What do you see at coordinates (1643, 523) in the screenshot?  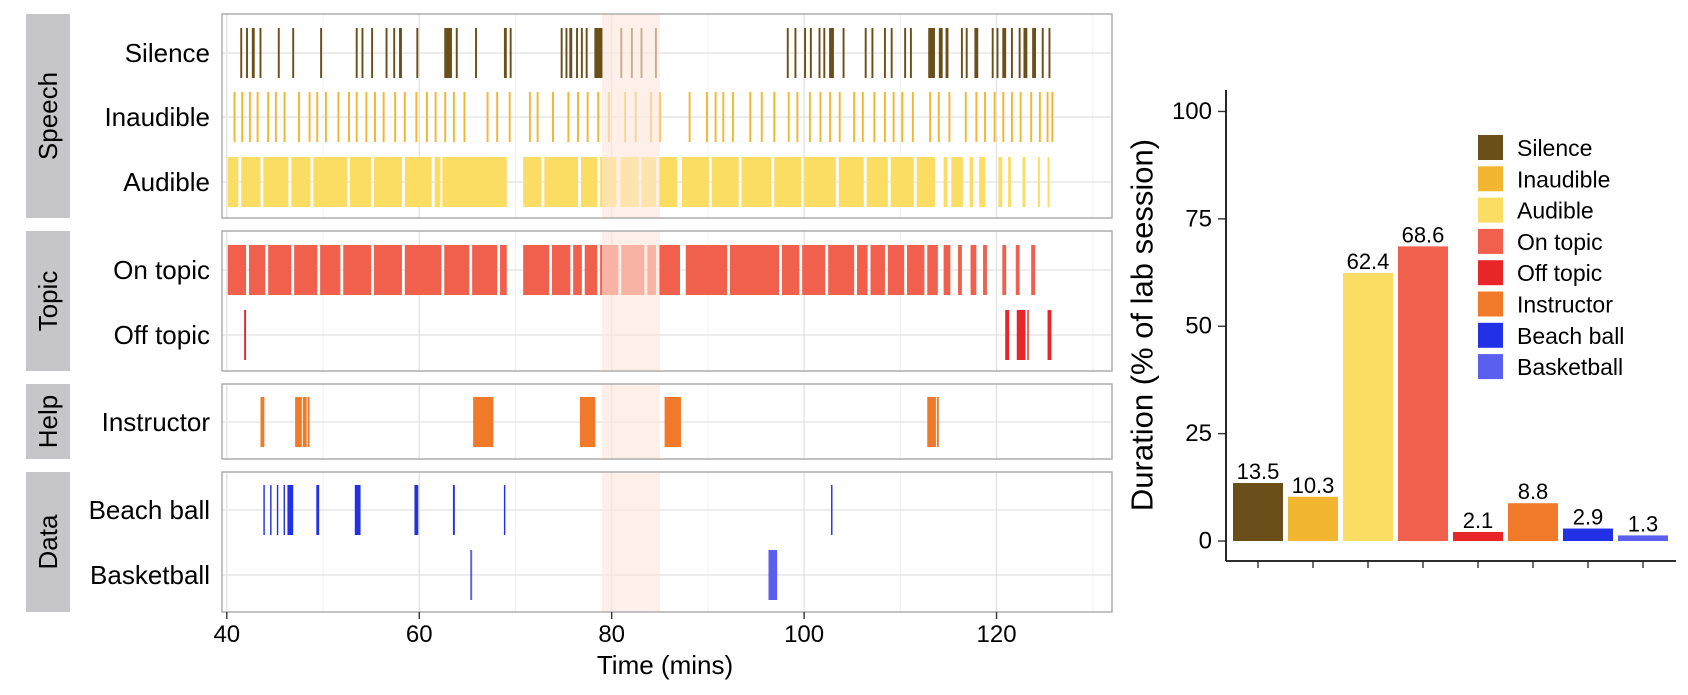 I see `bar-basketball-value-label: 1.3` at bounding box center [1643, 523].